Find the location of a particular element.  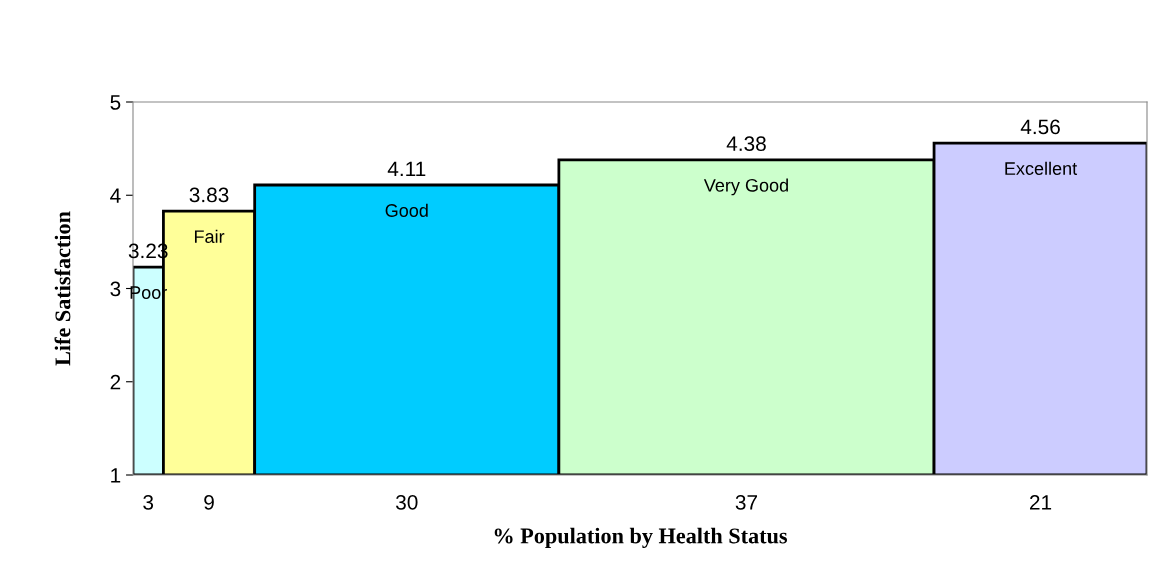

data-label: 4.56 is located at coordinates (1040, 127).